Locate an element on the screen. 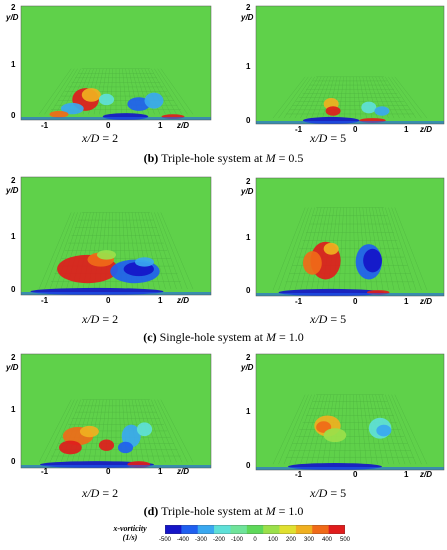  contour-plot-c-right: 2 y/D 1 0 -1 0 1 z/D is located at coordinates (342, 241).